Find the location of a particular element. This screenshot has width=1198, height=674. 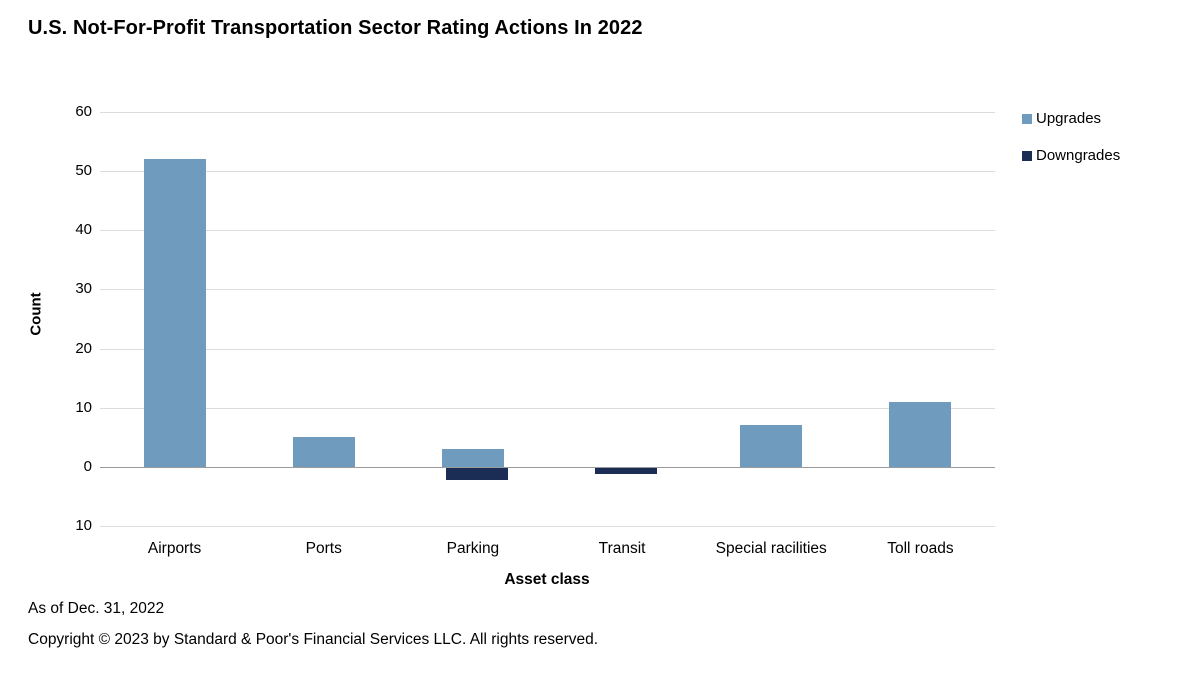

y-axis-tick-label: 0 is located at coordinates (87, 466).